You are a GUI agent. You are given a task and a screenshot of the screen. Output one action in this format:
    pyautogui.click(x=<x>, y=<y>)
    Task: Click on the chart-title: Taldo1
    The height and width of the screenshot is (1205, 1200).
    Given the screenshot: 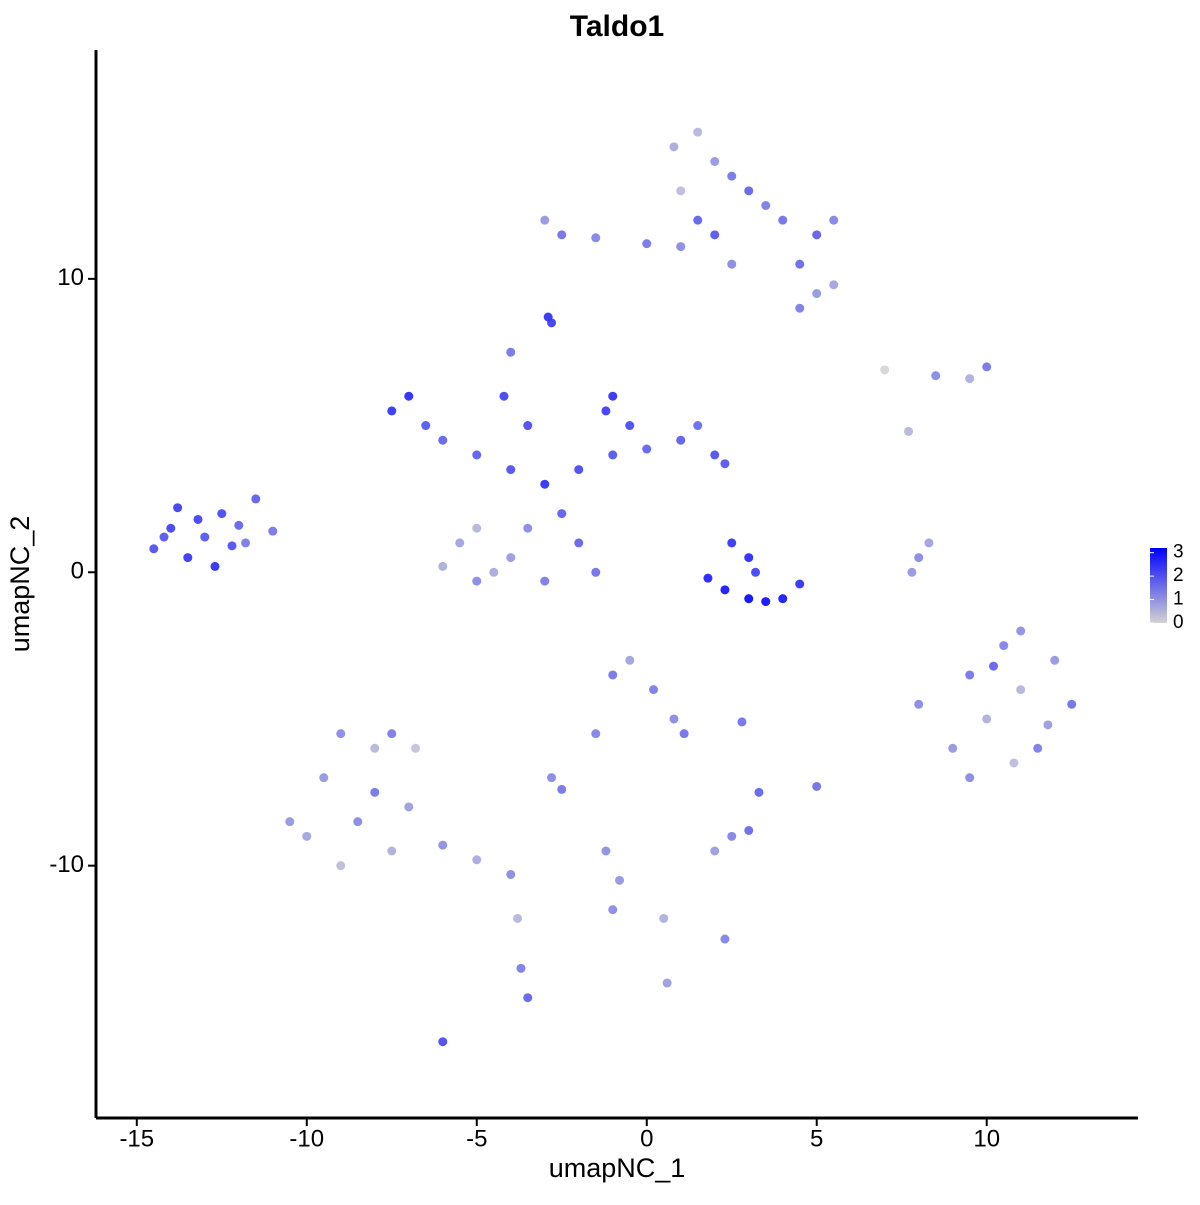 What is the action you would take?
    pyautogui.click(x=617, y=26)
    